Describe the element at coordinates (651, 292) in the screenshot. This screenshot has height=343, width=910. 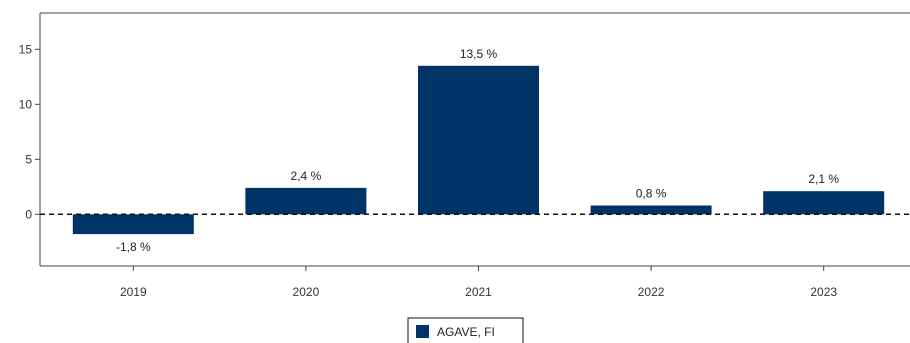
I see `x-tick-label: 2022` at that location.